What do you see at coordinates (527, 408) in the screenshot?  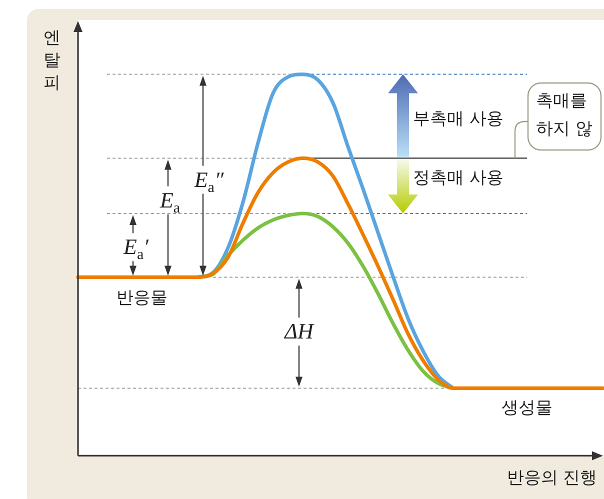 I see `annotation: 생성물` at bounding box center [527, 408].